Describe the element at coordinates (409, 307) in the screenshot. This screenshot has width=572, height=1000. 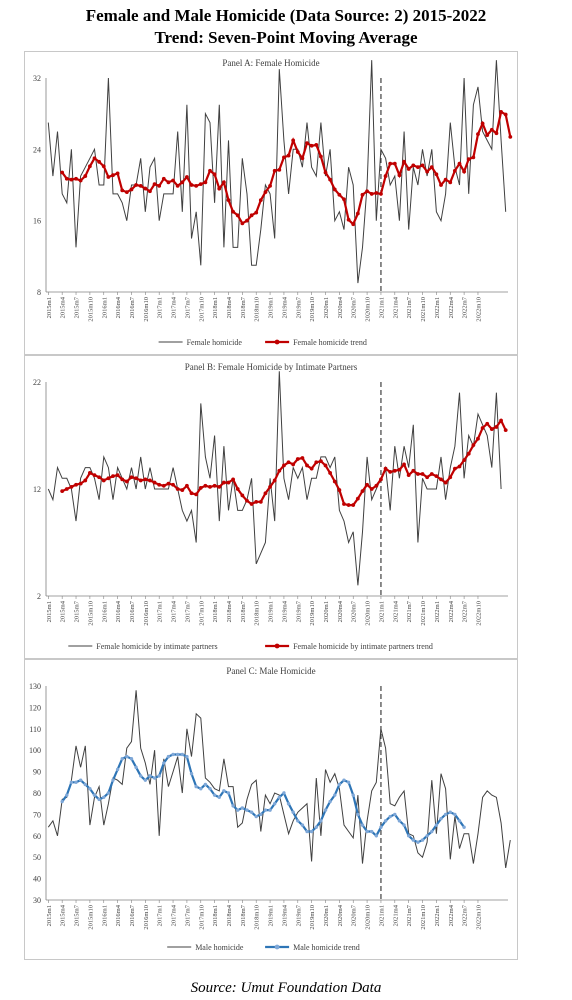
I see `x-tick-label: 2021m7` at that location.